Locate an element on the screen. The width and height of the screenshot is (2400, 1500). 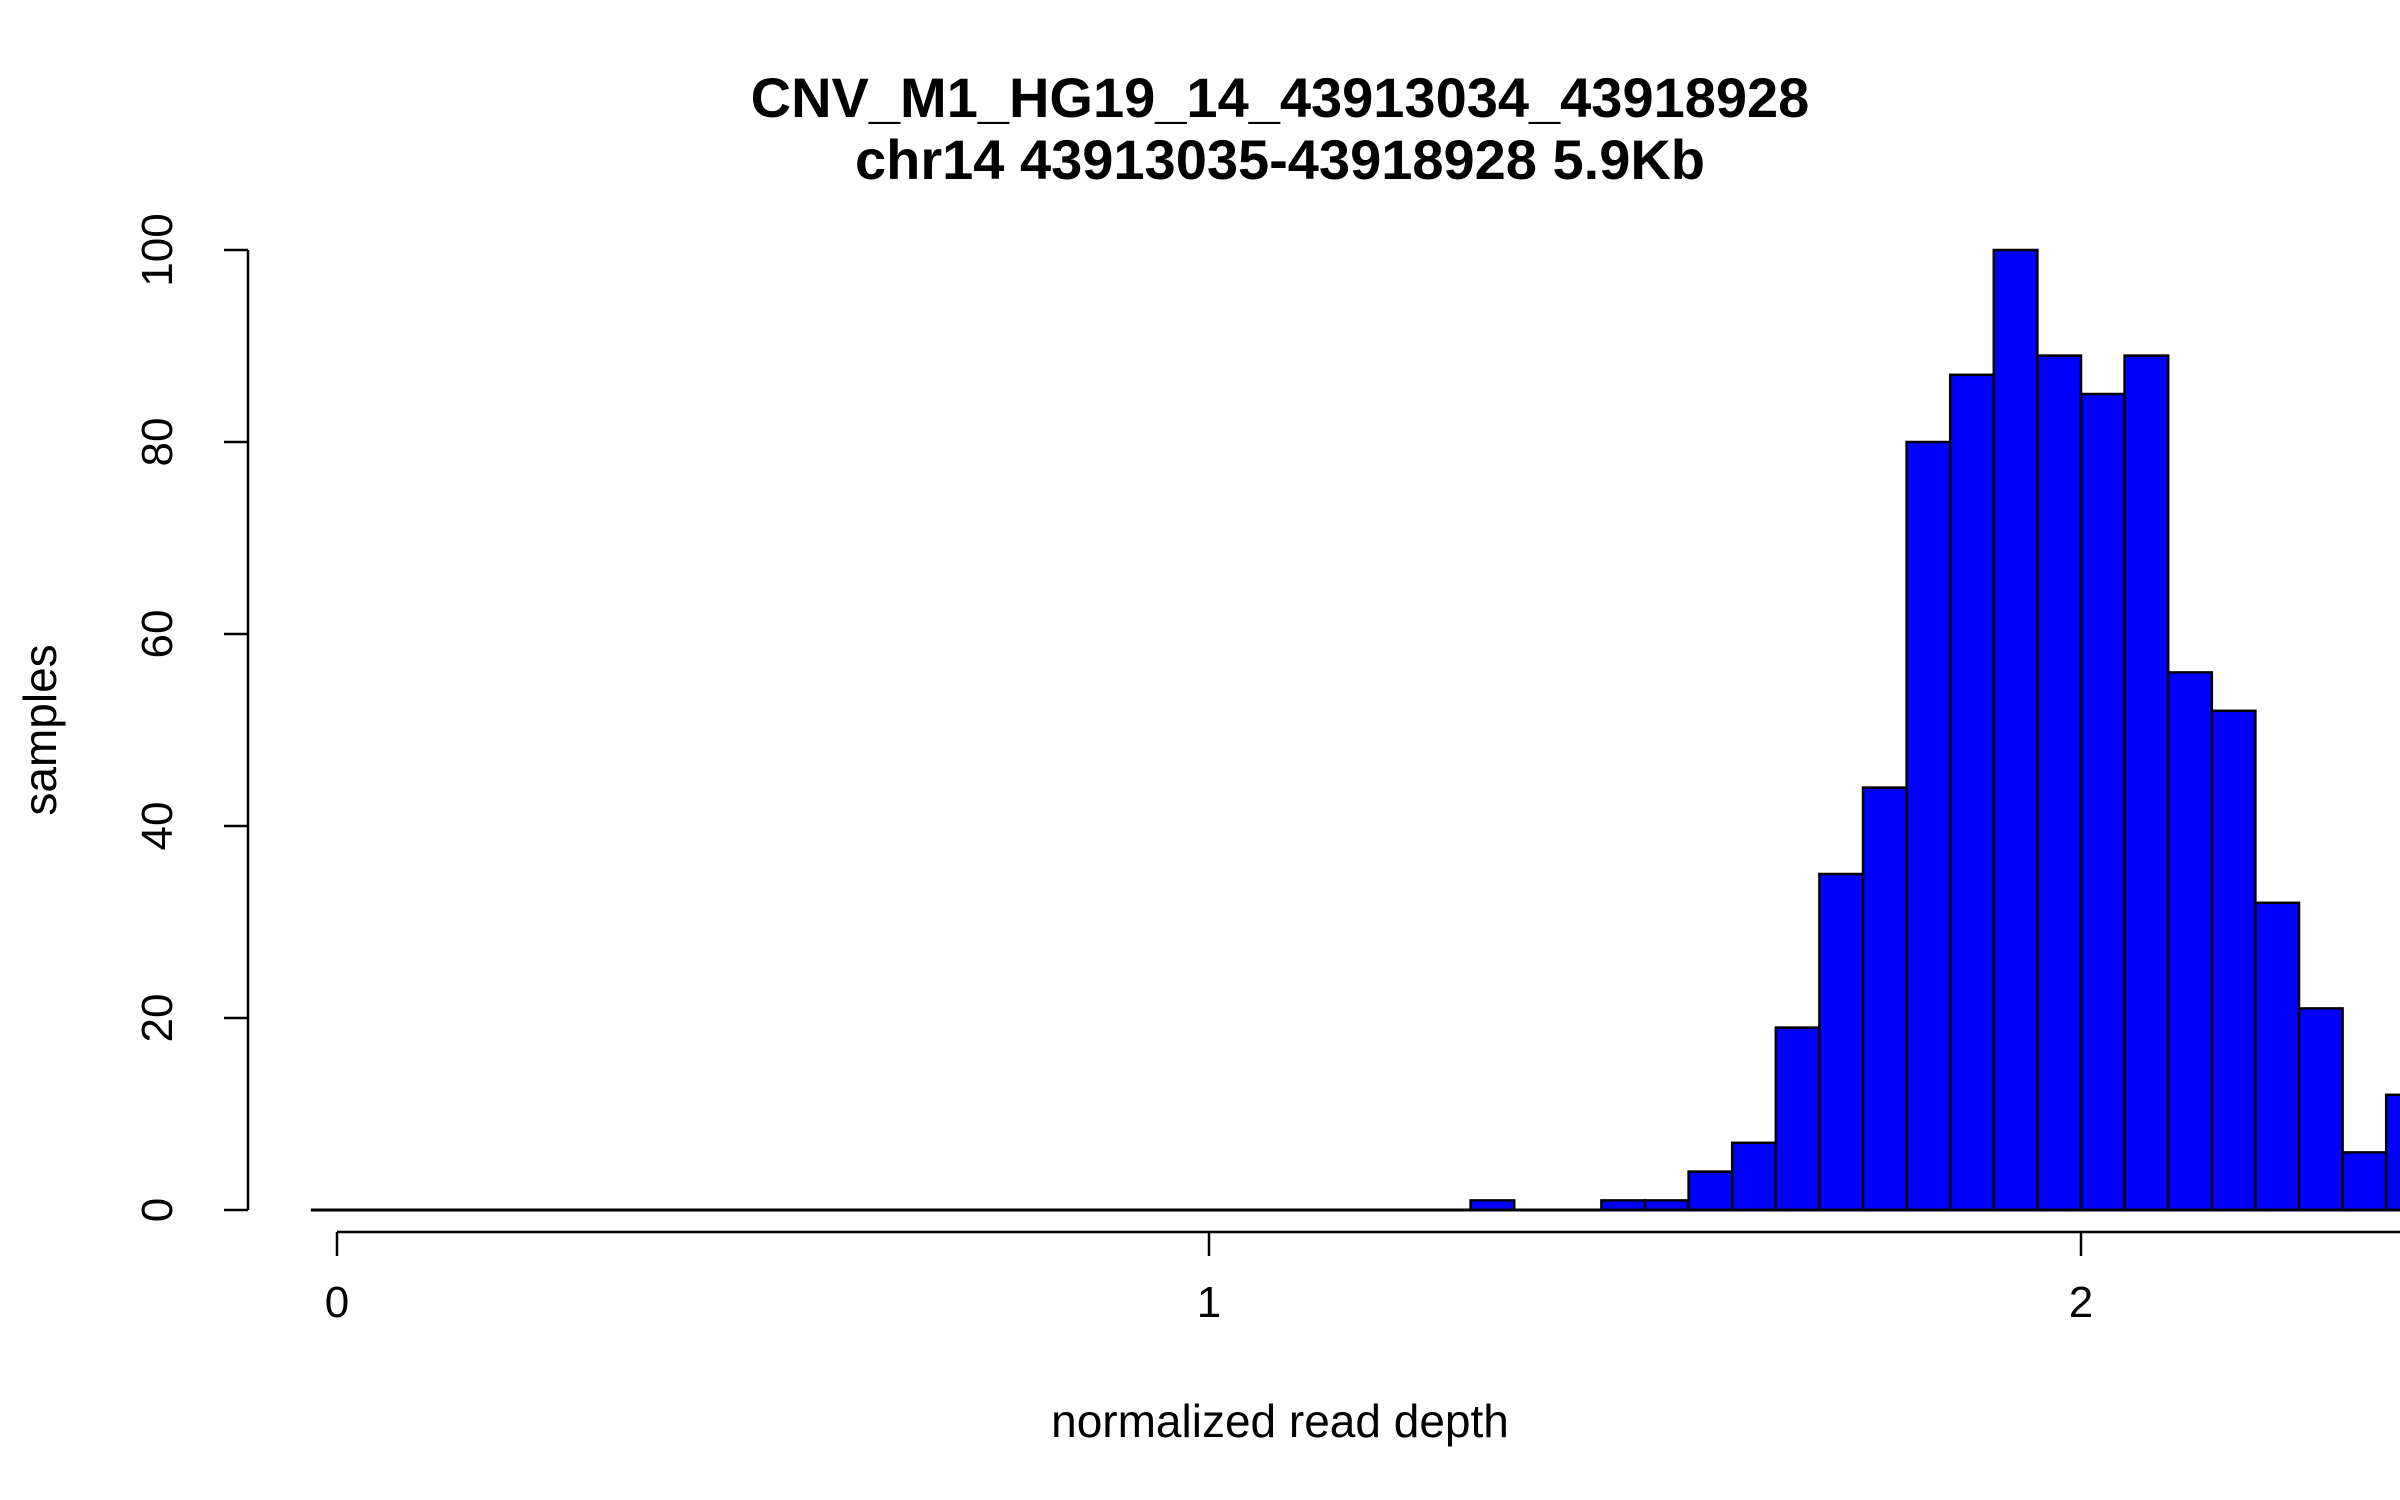
x-axis-label: normalized read depth is located at coordinates (1280, 1421).